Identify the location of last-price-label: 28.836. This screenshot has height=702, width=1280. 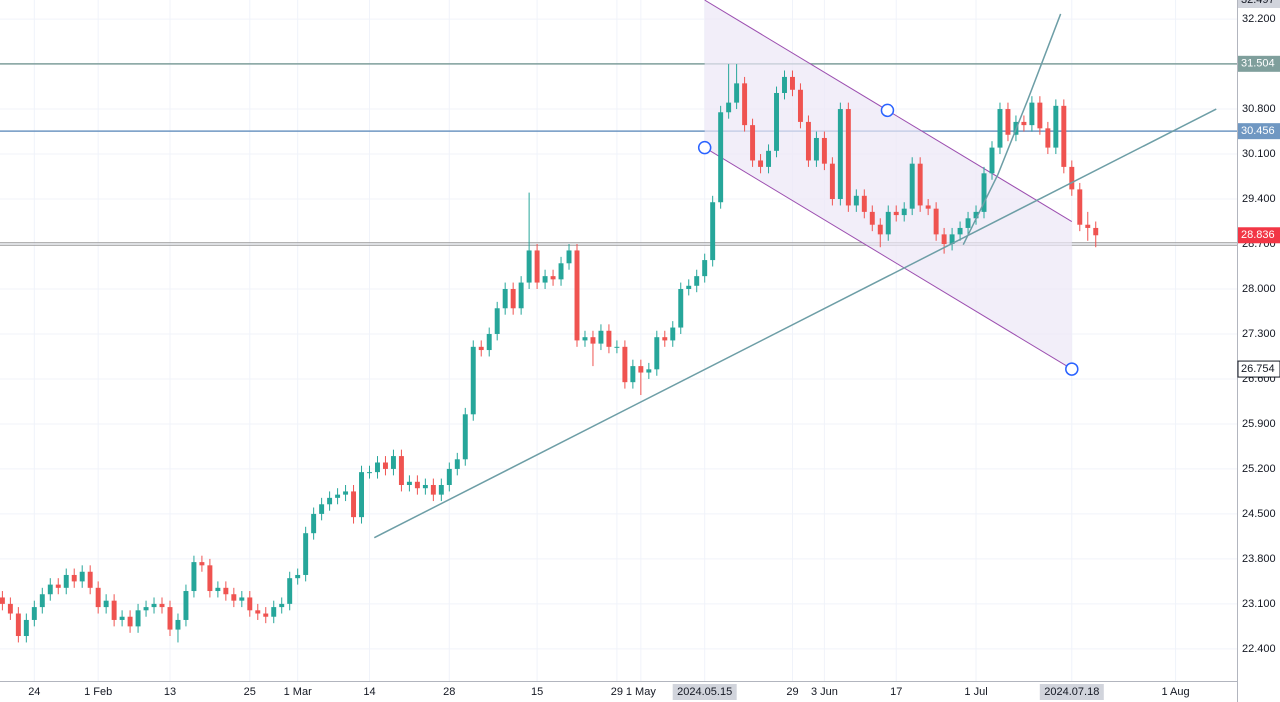
(1258, 235).